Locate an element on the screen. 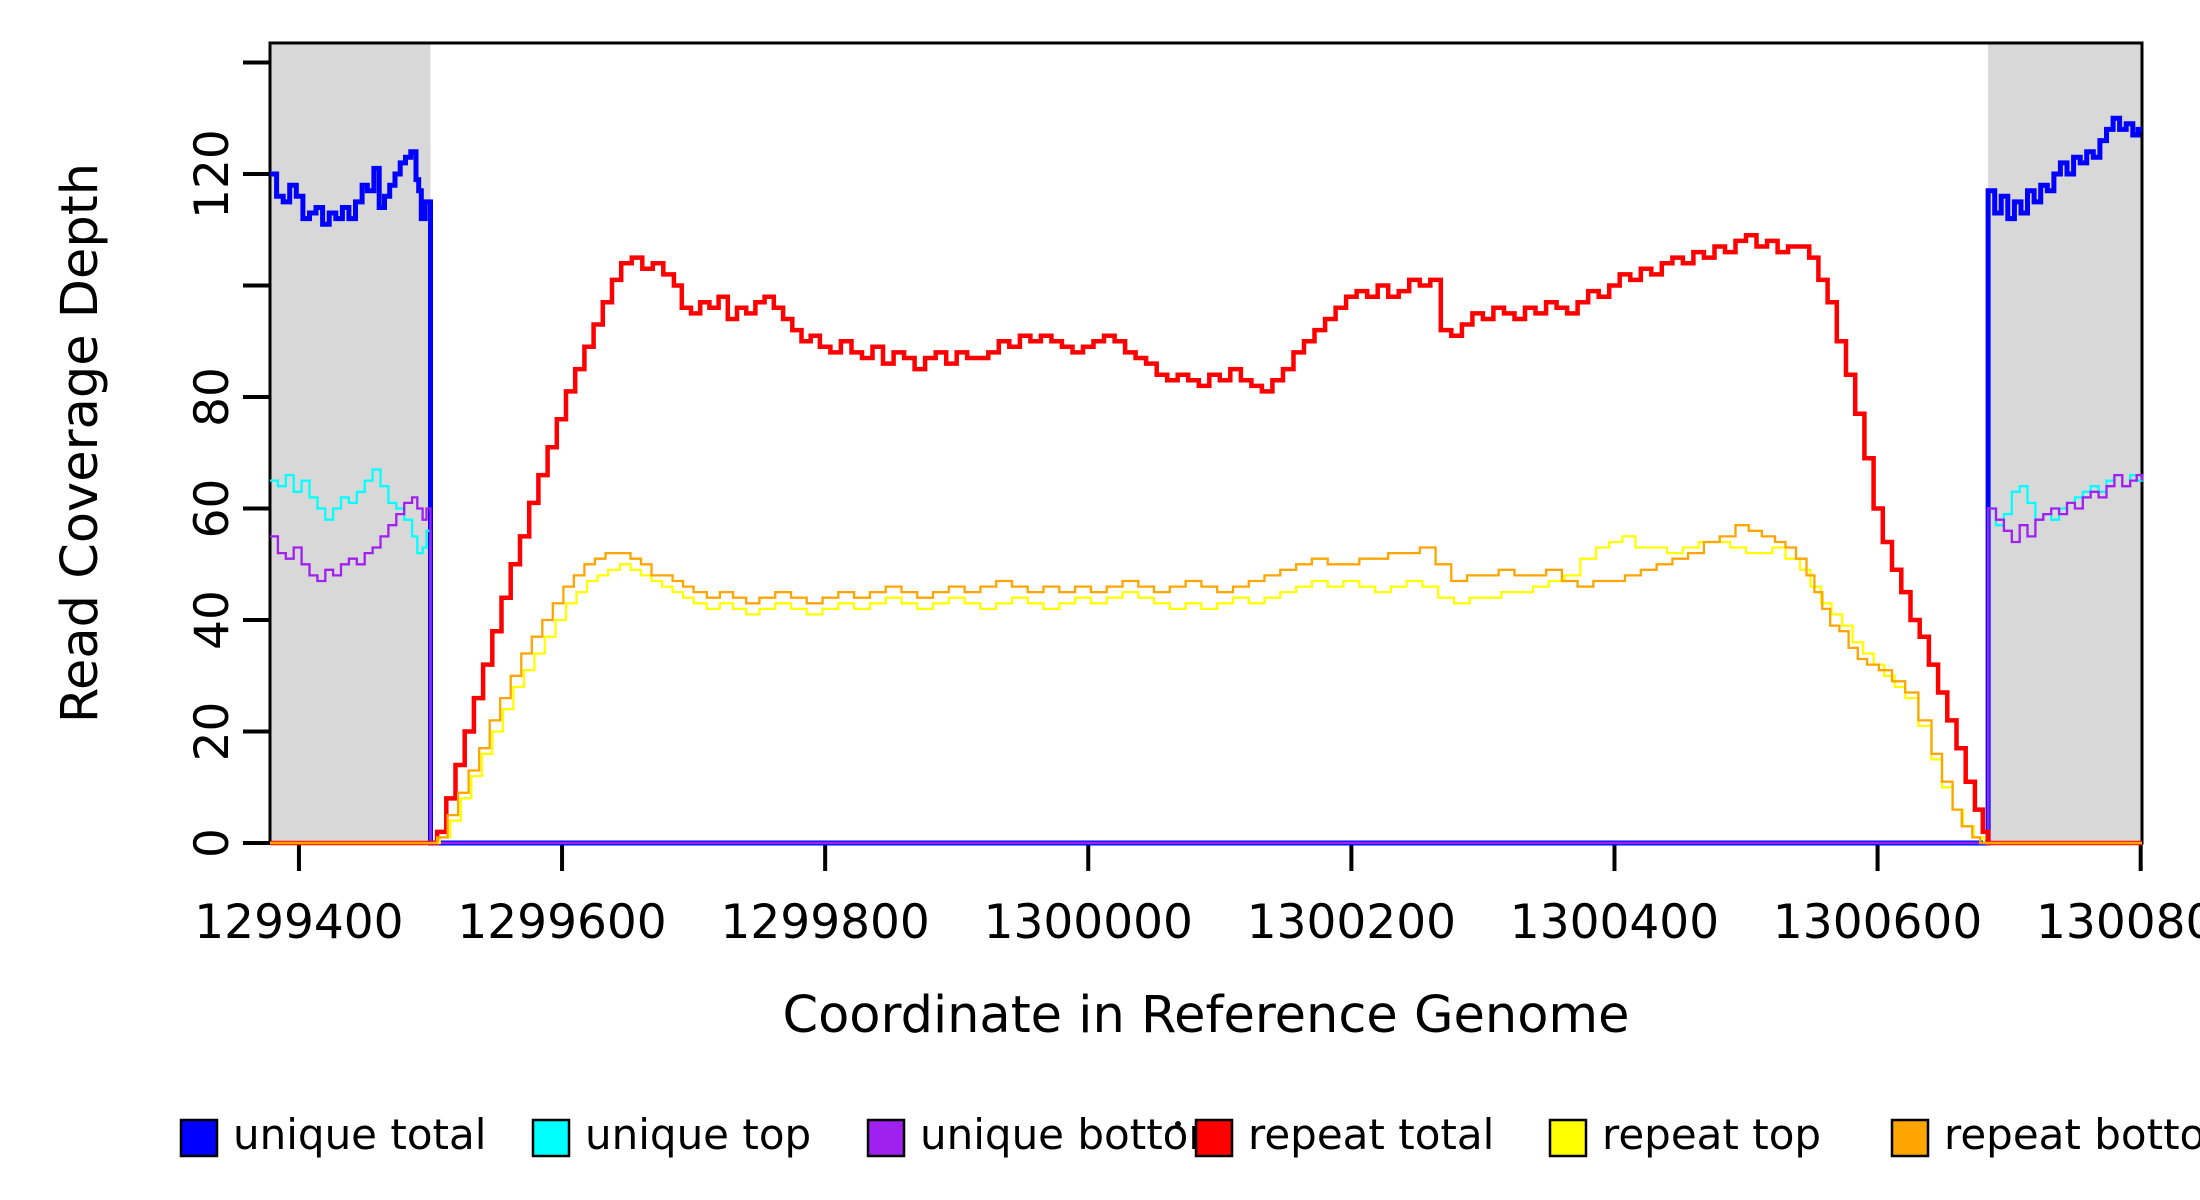 The height and width of the screenshot is (1200, 2200). y-tick-label: 120 is located at coordinates (212, 174).